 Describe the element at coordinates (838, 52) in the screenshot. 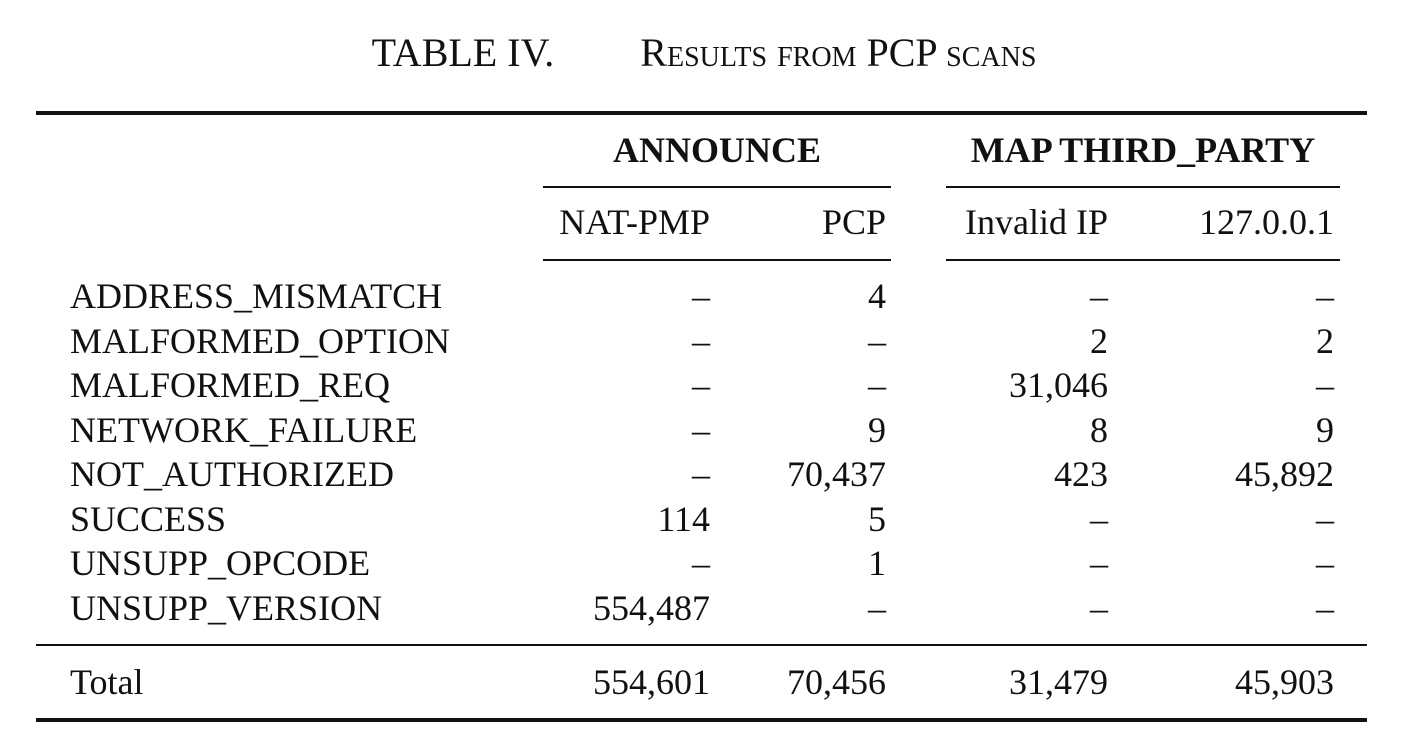

I see `table-title: Results from PCP scans` at that location.